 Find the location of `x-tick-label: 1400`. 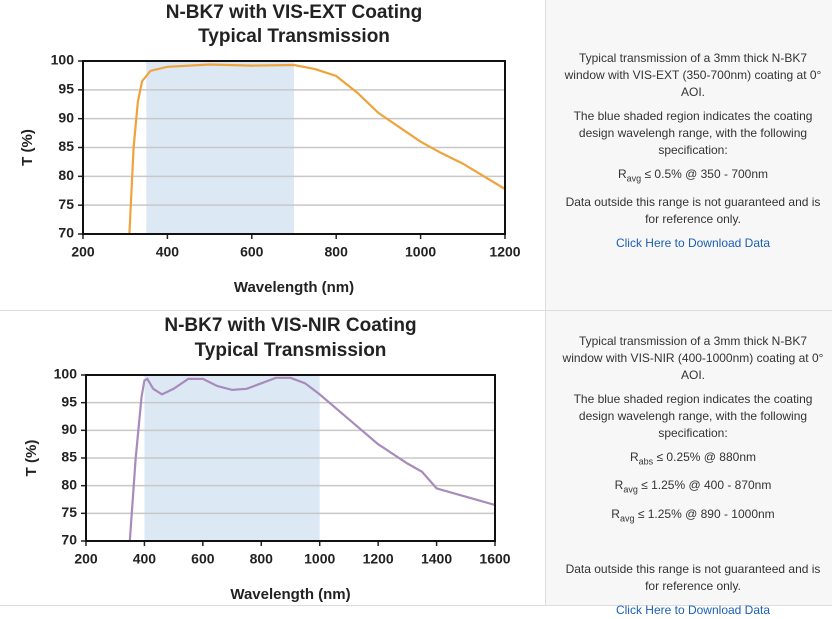

x-tick-label: 1400 is located at coordinates (436, 559).